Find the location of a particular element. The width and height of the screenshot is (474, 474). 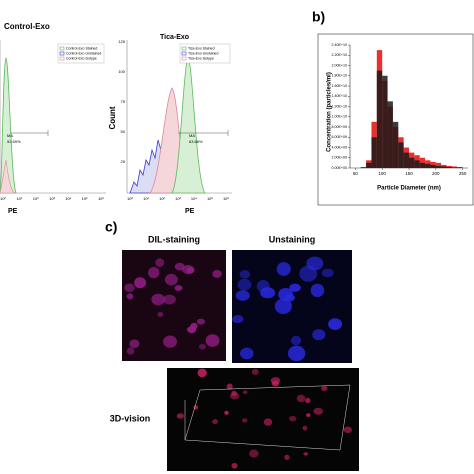

chart-frame is located at coordinates (395, 119).